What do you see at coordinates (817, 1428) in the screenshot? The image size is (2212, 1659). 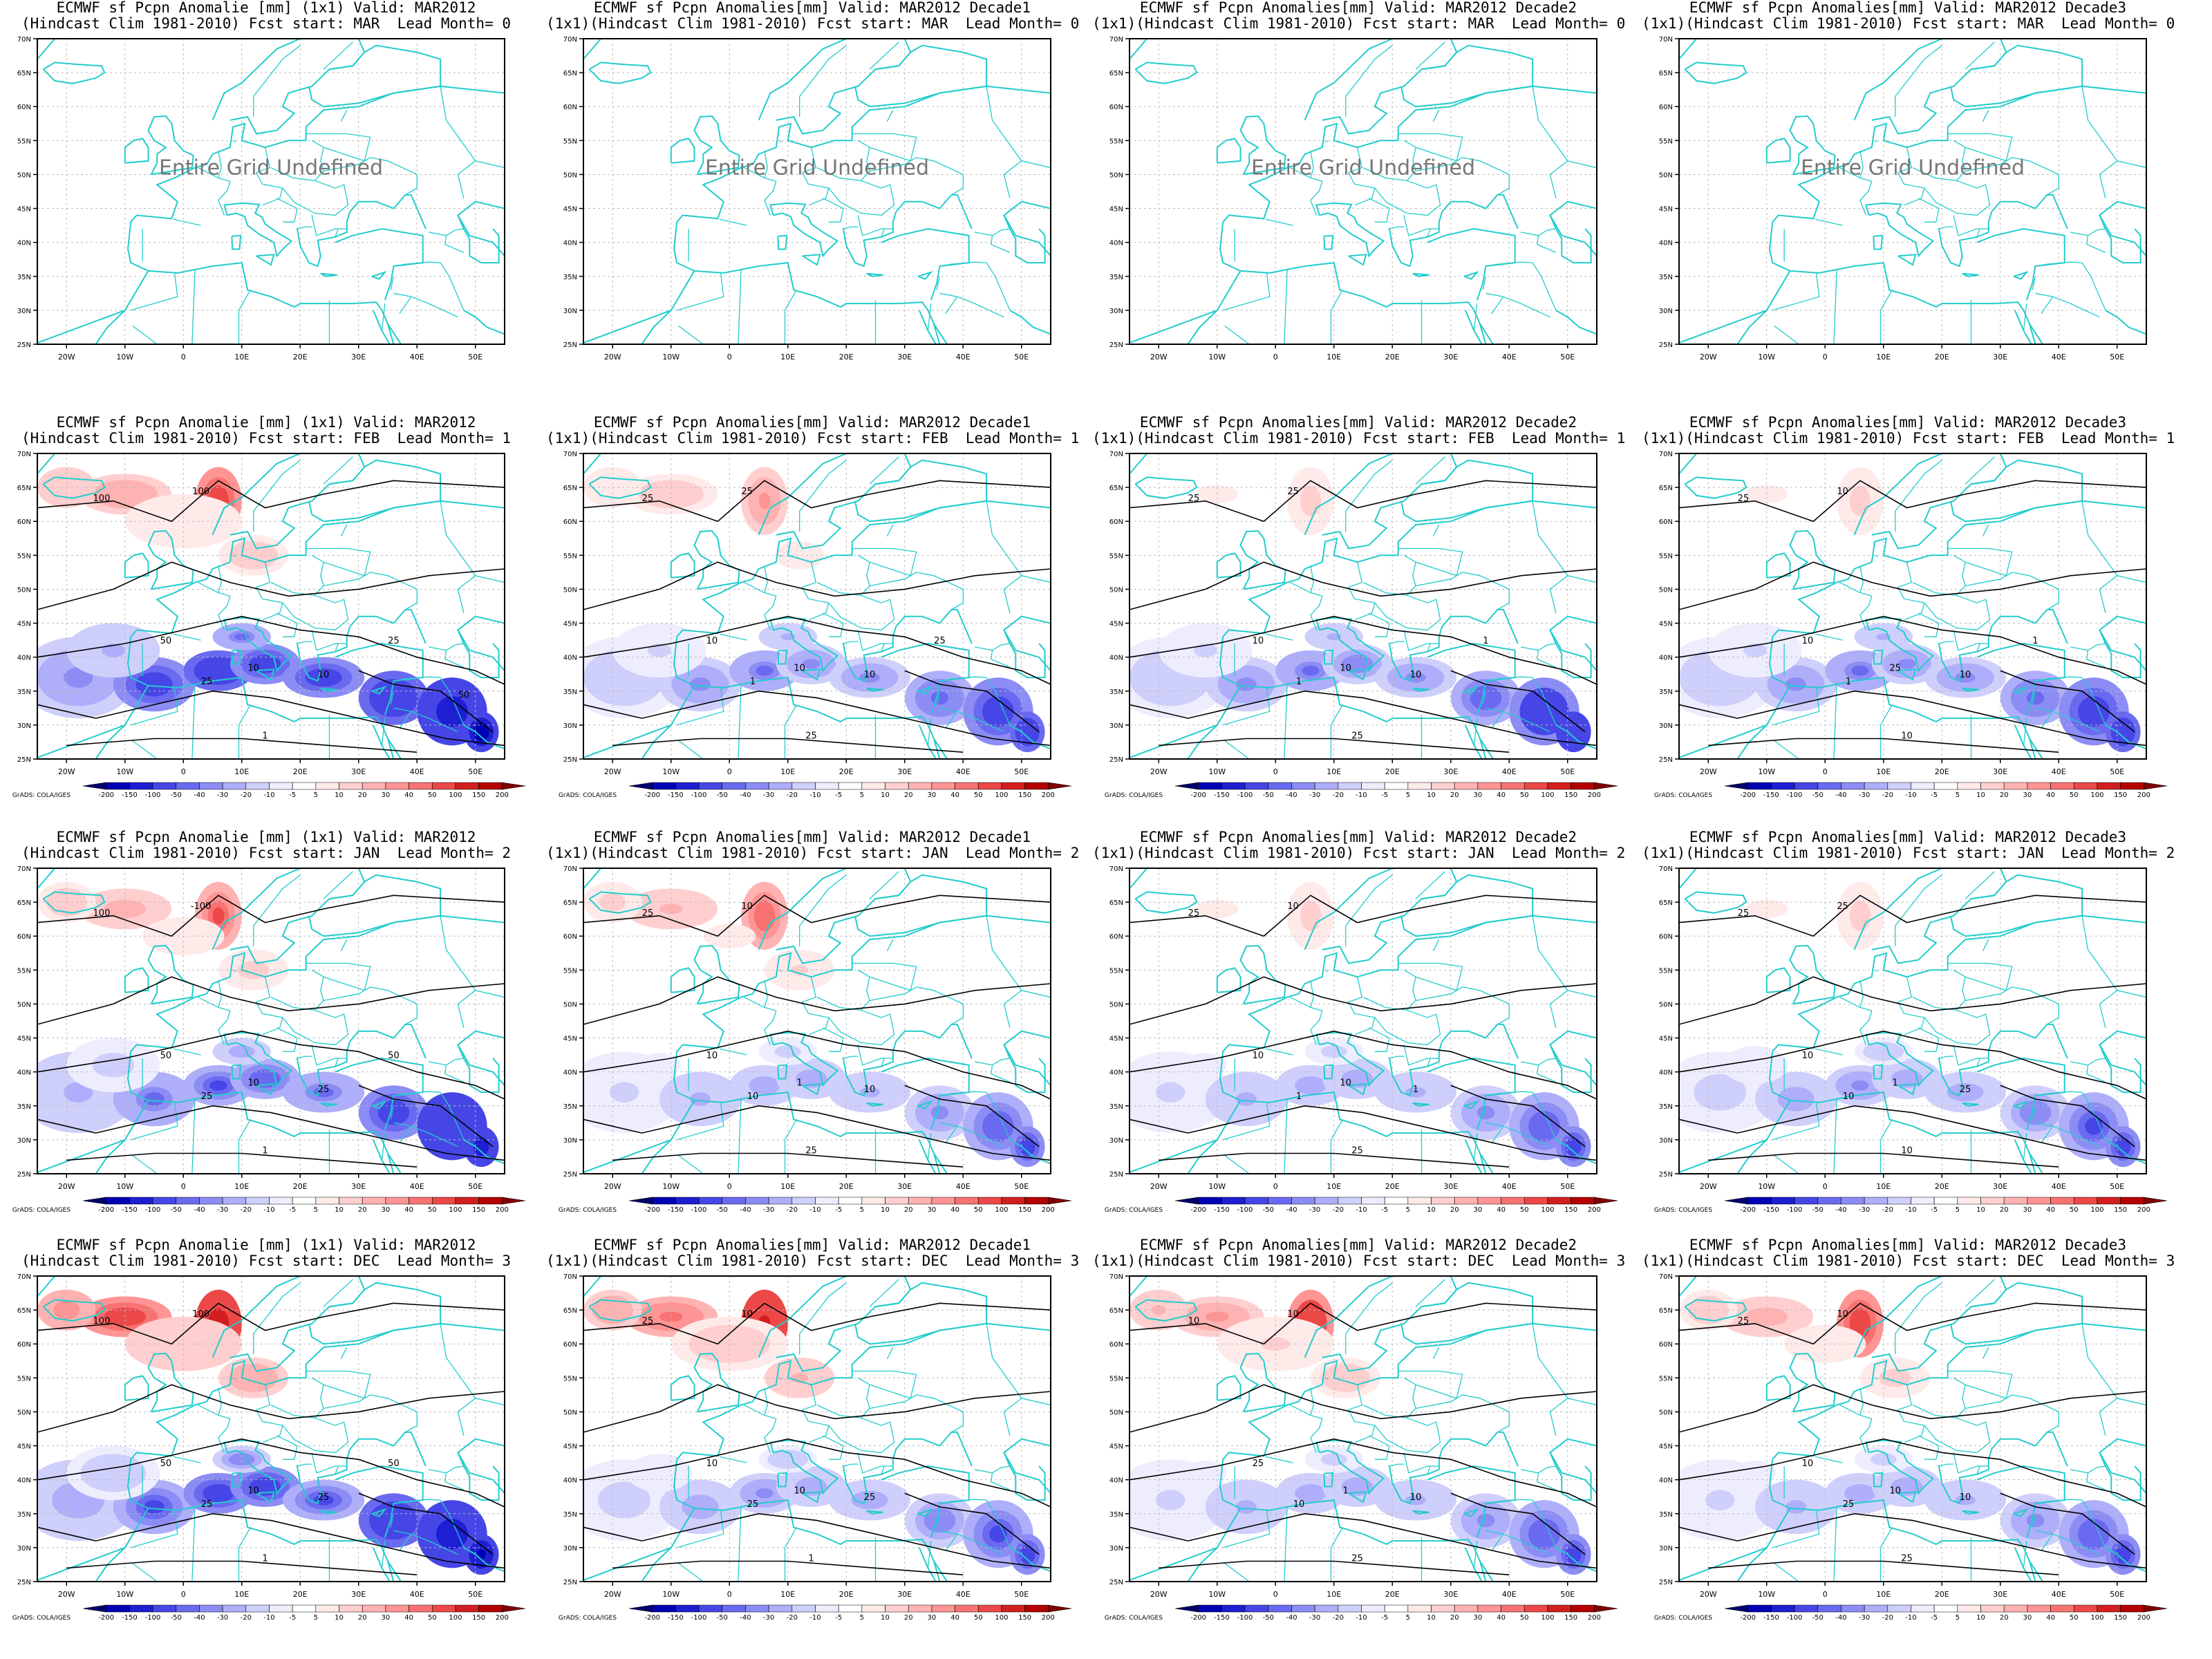 I see `map-frame` at bounding box center [817, 1428].